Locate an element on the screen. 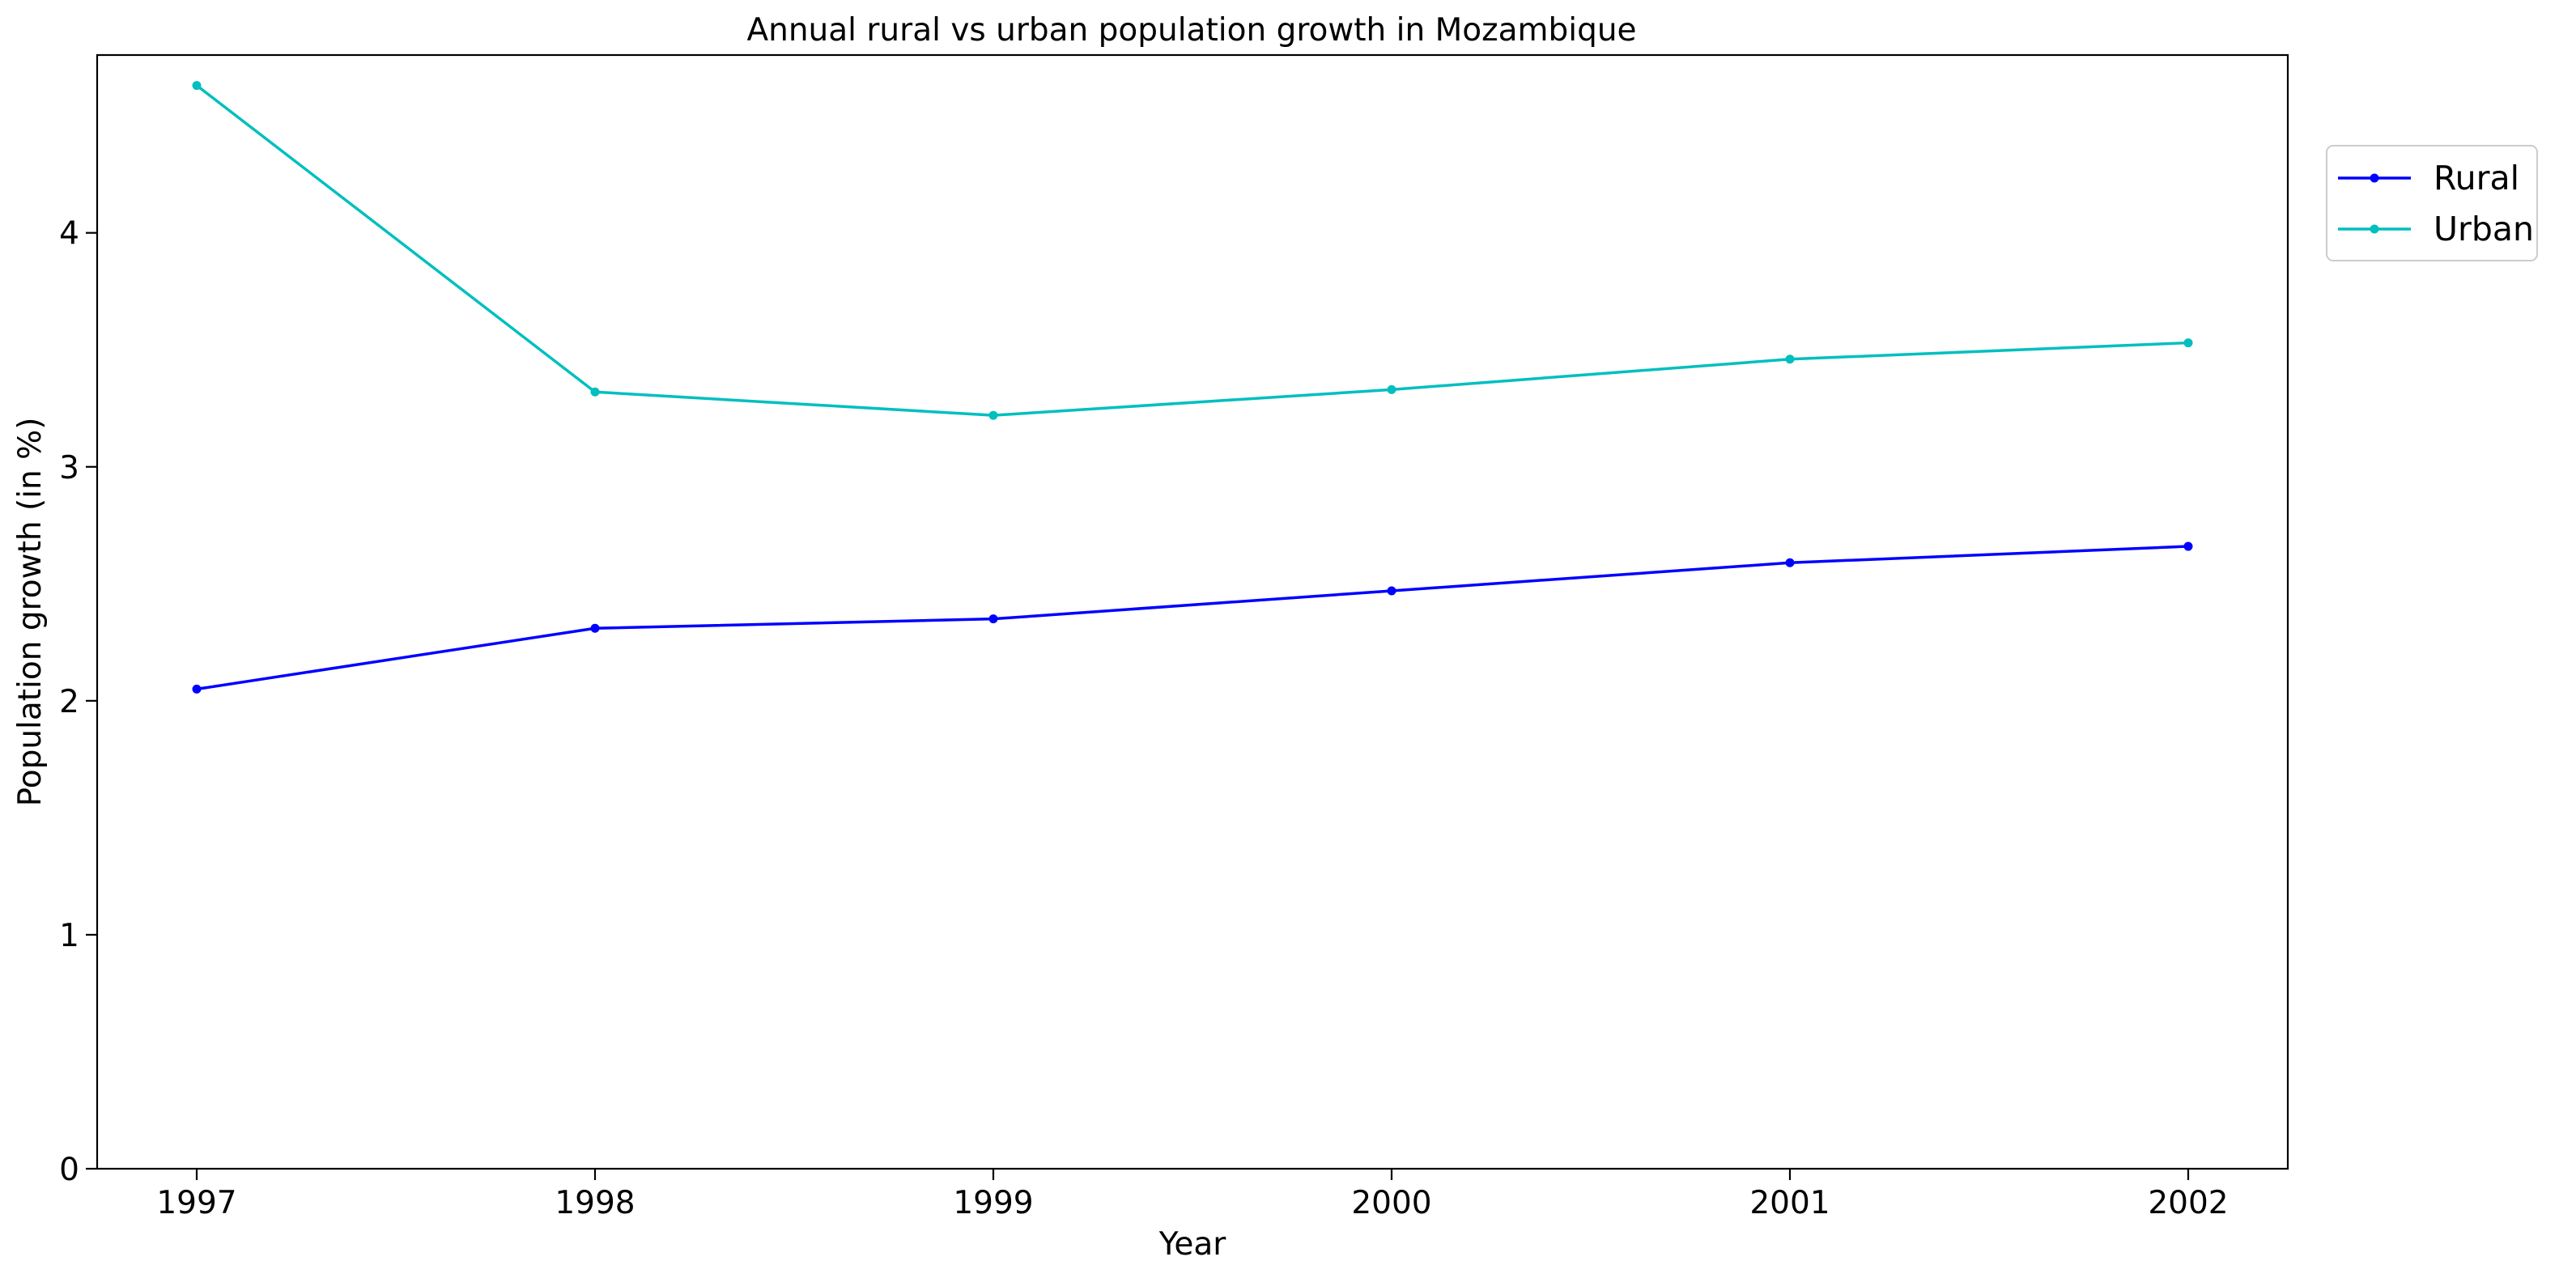 The image size is (2576, 1278). y-tick-label: 0 is located at coordinates (69, 1170).